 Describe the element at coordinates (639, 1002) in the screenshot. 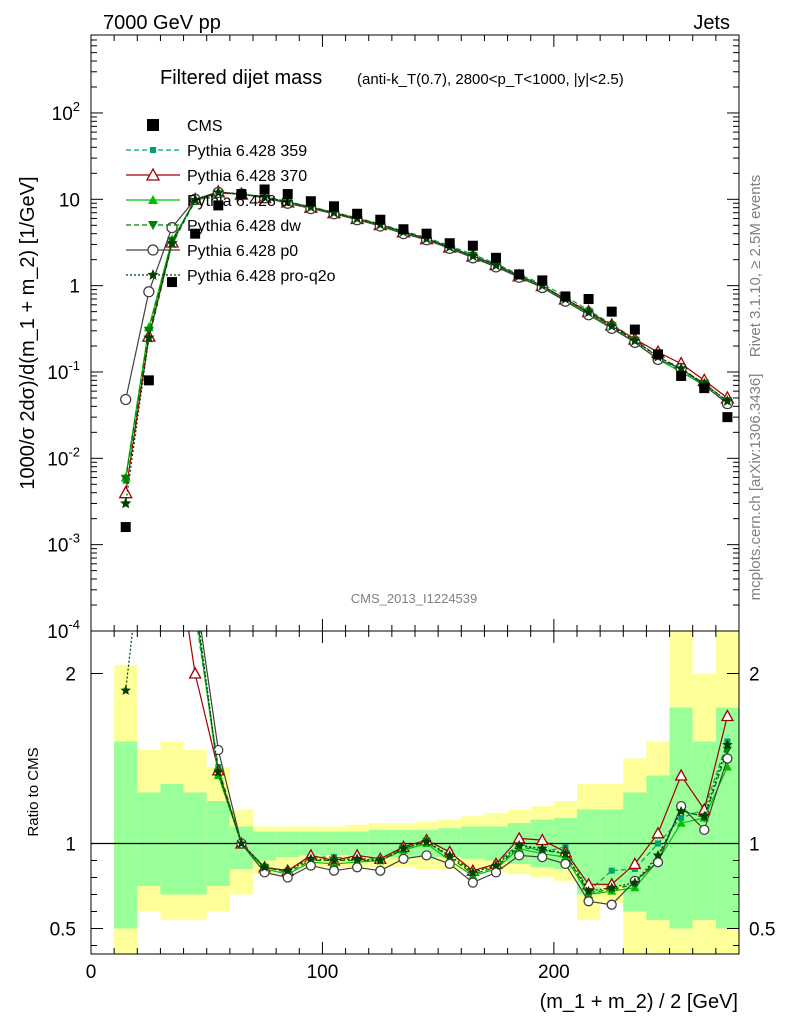

I see `x-axis-label: (m_1 + m_2) / 2 [GeV]` at that location.